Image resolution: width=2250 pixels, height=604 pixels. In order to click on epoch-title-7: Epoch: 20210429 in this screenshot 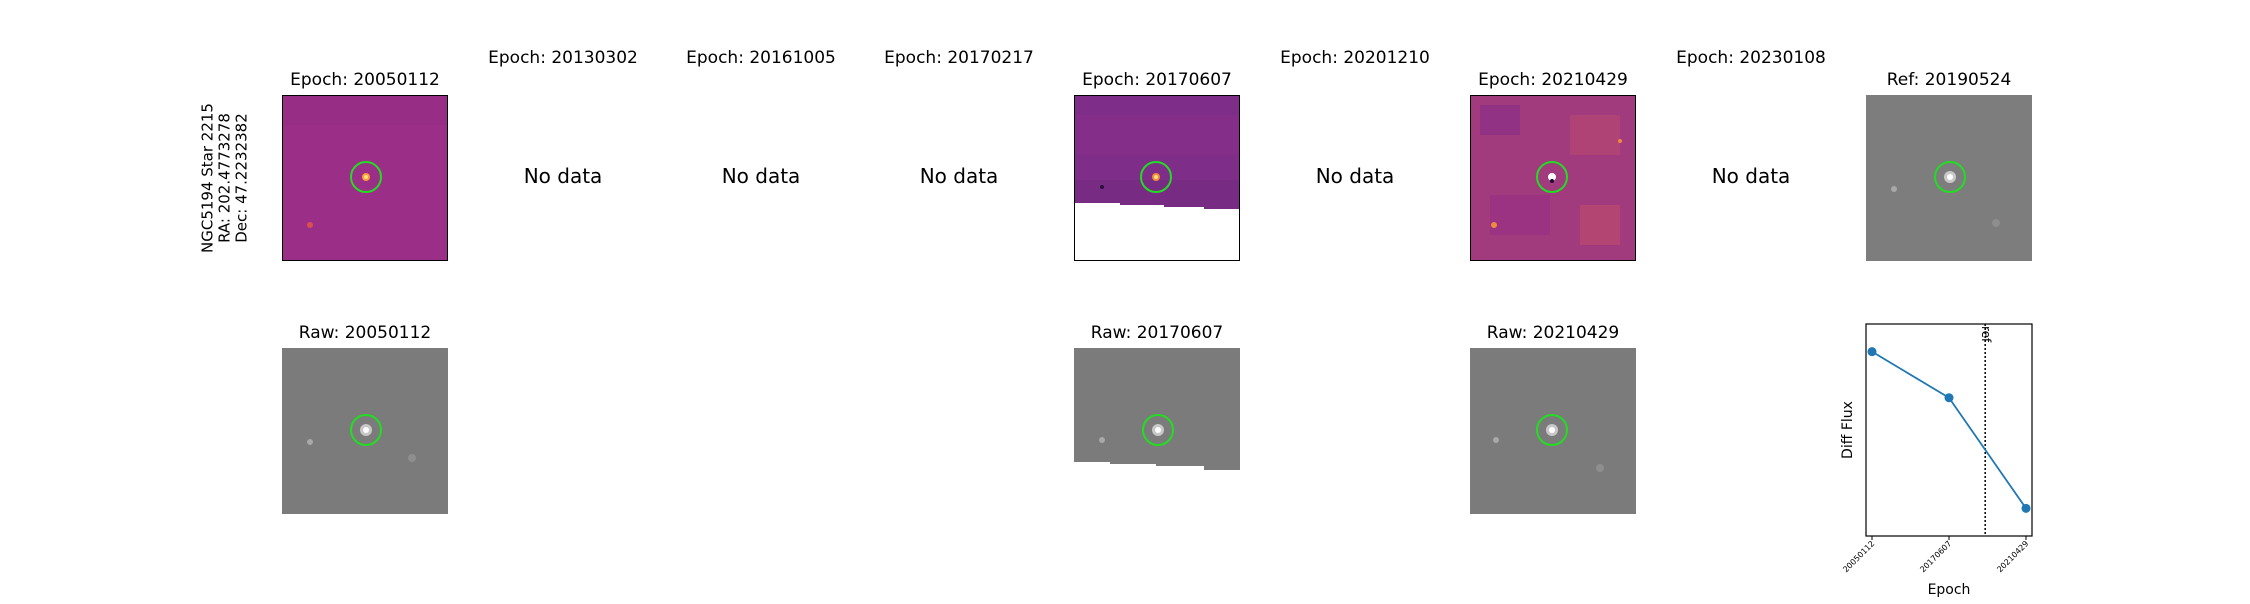, I will do `click(1553, 80)`.